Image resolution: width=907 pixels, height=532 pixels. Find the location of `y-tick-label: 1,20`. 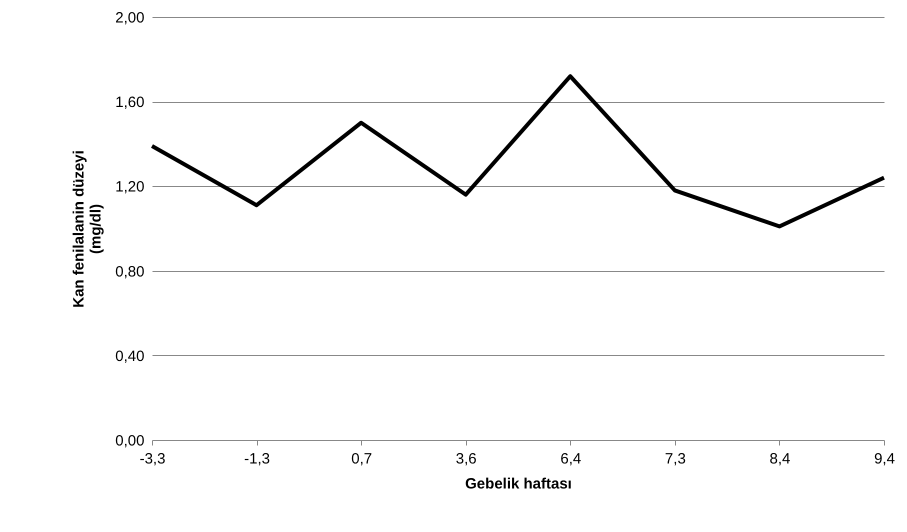

y-tick-label: 1,20 is located at coordinates (129, 187).